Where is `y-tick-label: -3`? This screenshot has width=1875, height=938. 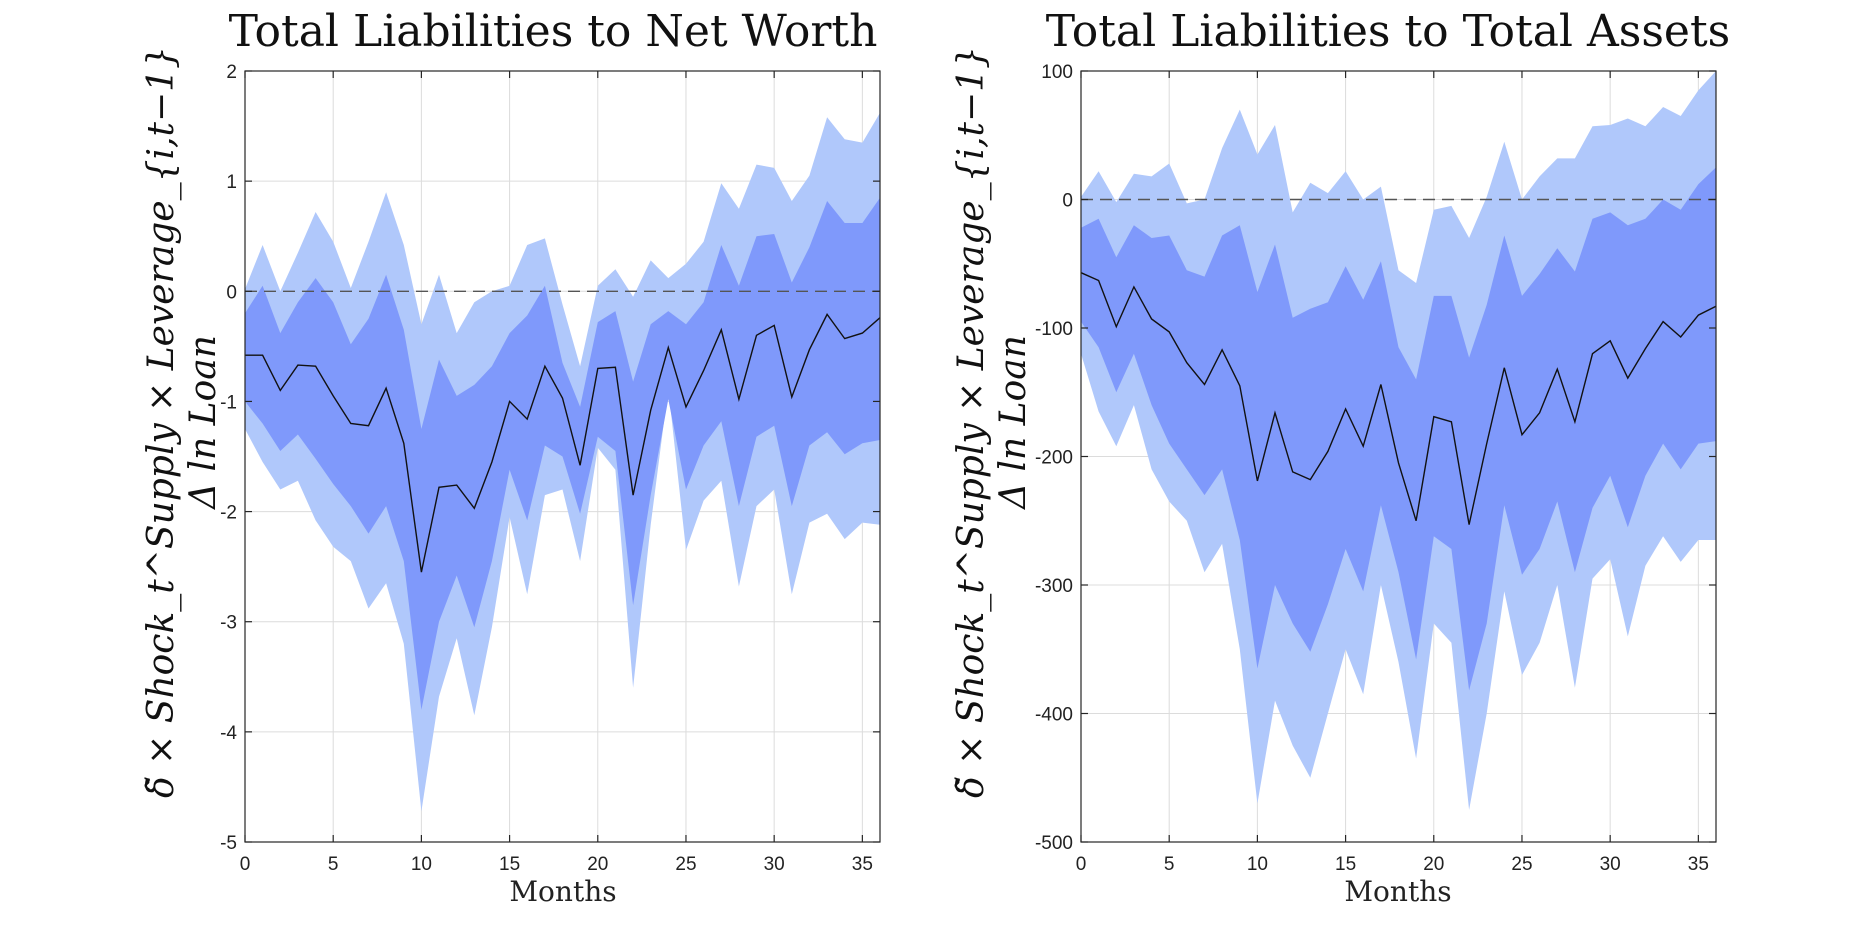
y-tick-label: -3 is located at coordinates (228, 623).